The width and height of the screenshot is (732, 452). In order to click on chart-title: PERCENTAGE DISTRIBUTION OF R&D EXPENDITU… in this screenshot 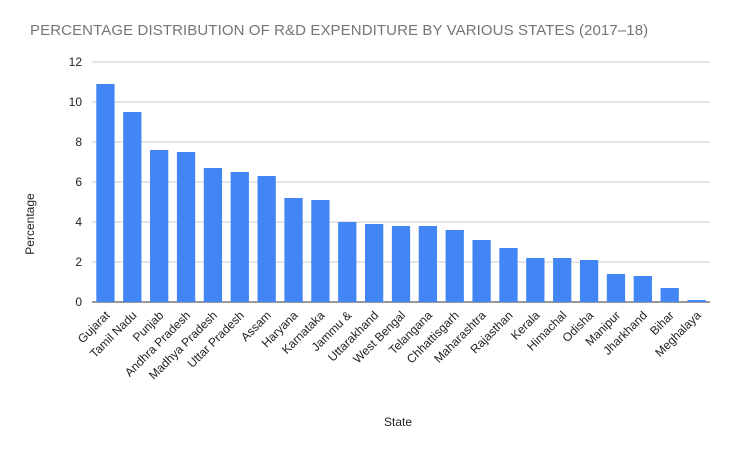, I will do `click(339, 30)`.